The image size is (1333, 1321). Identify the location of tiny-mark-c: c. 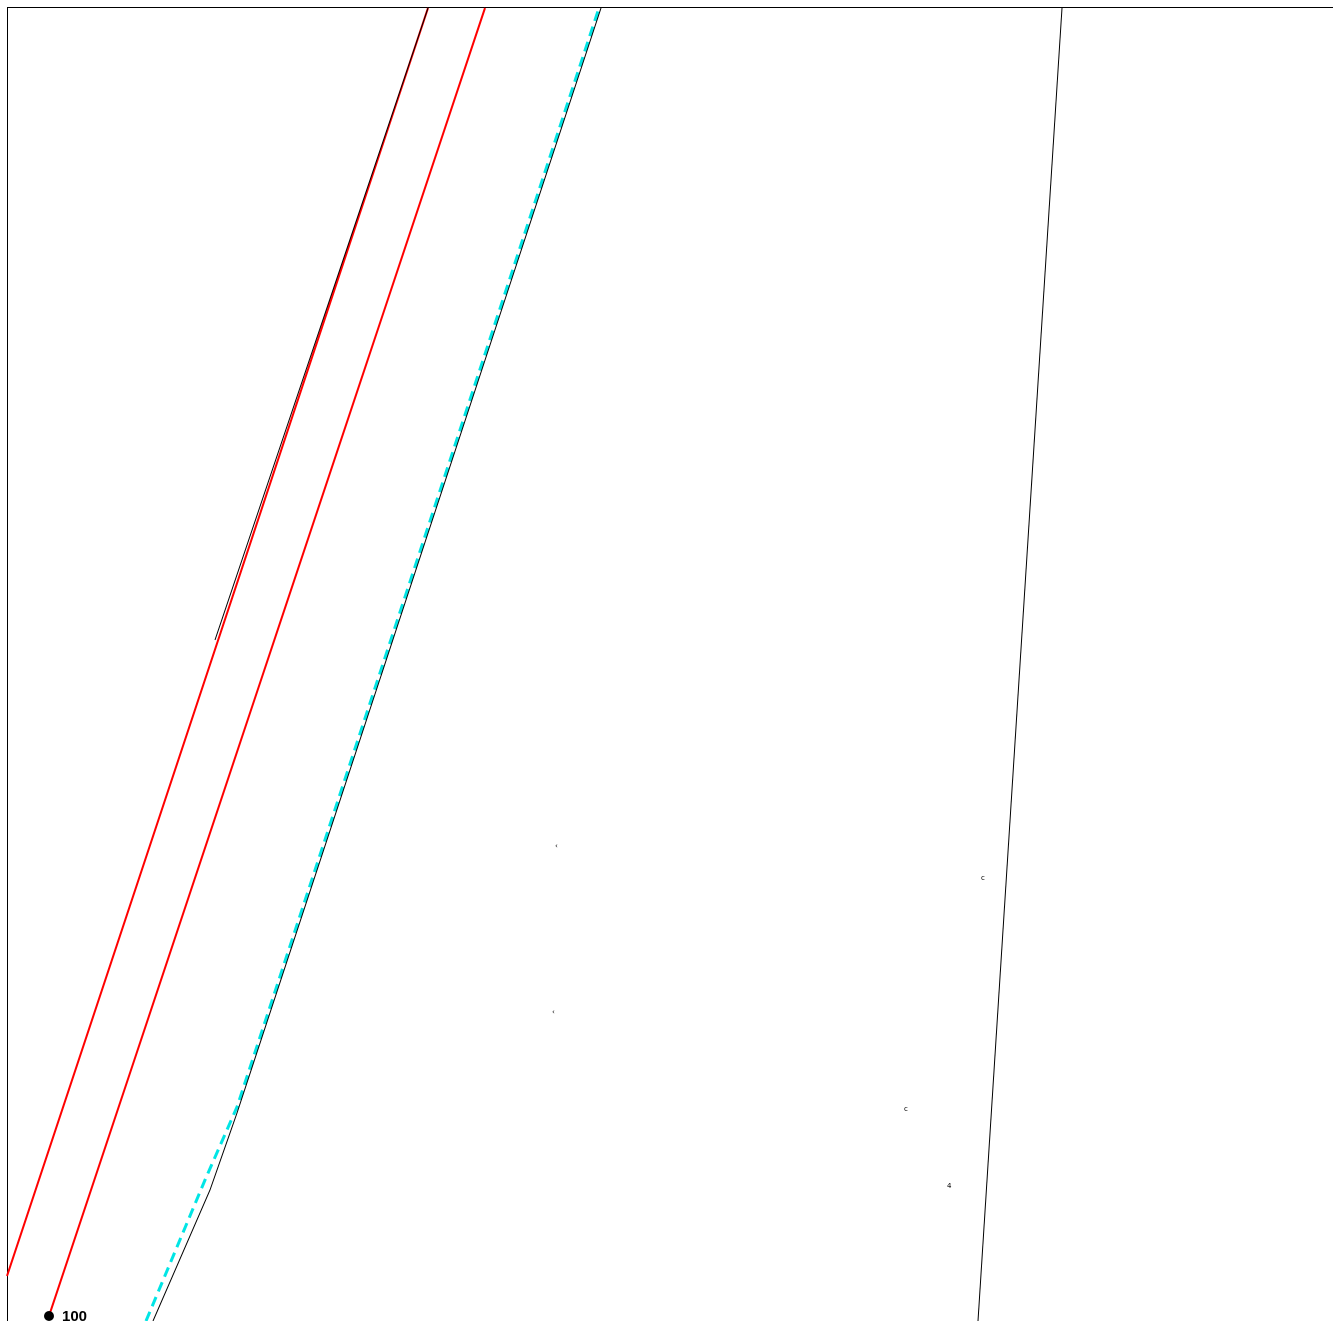
(983, 878).